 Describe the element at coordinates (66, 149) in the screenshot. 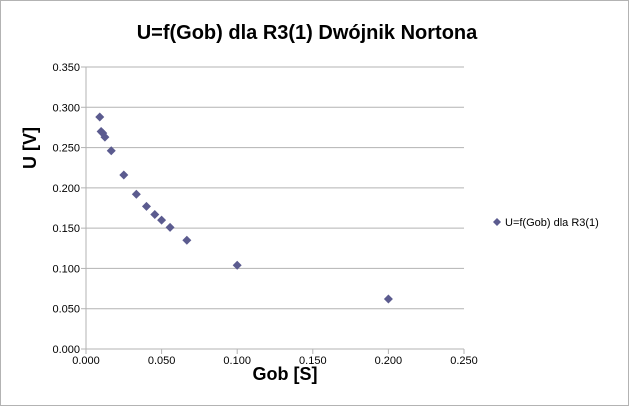

I see `y-tick-label: 0.250` at that location.